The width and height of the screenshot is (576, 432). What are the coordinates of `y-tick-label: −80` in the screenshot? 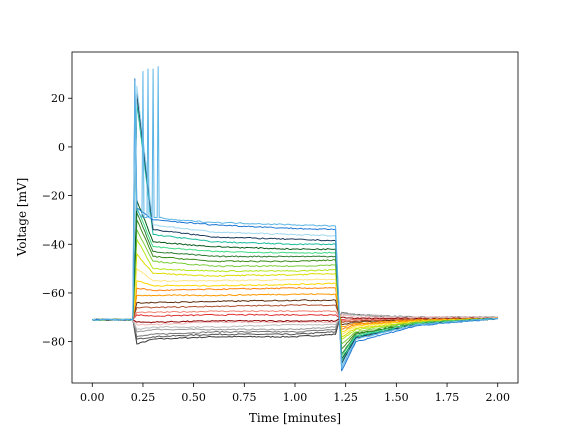 It's located at (53, 342).